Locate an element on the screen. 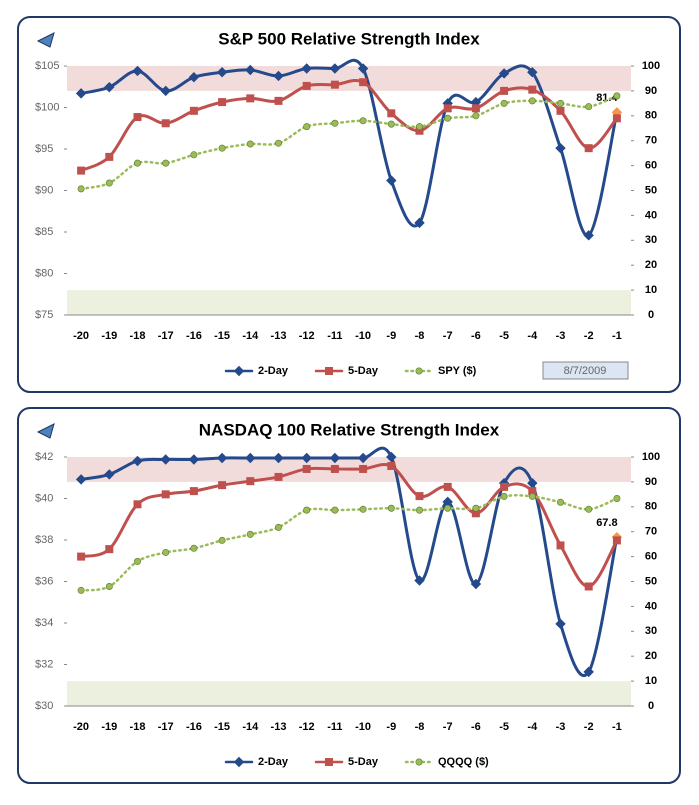  y2-tick-label: 20 is located at coordinates (651, 265).